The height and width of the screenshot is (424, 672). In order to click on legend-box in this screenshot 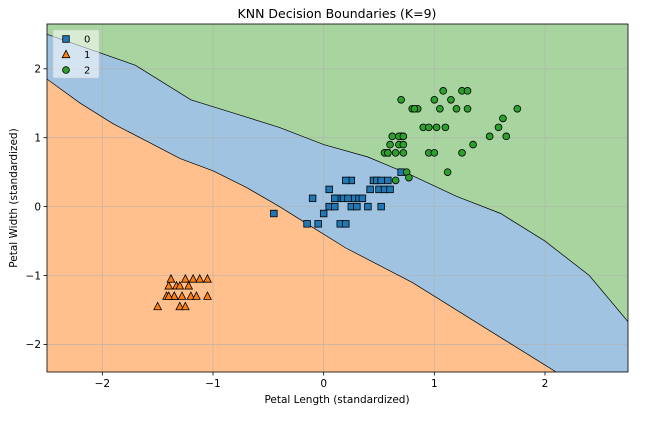, I will do `click(76, 54)`.